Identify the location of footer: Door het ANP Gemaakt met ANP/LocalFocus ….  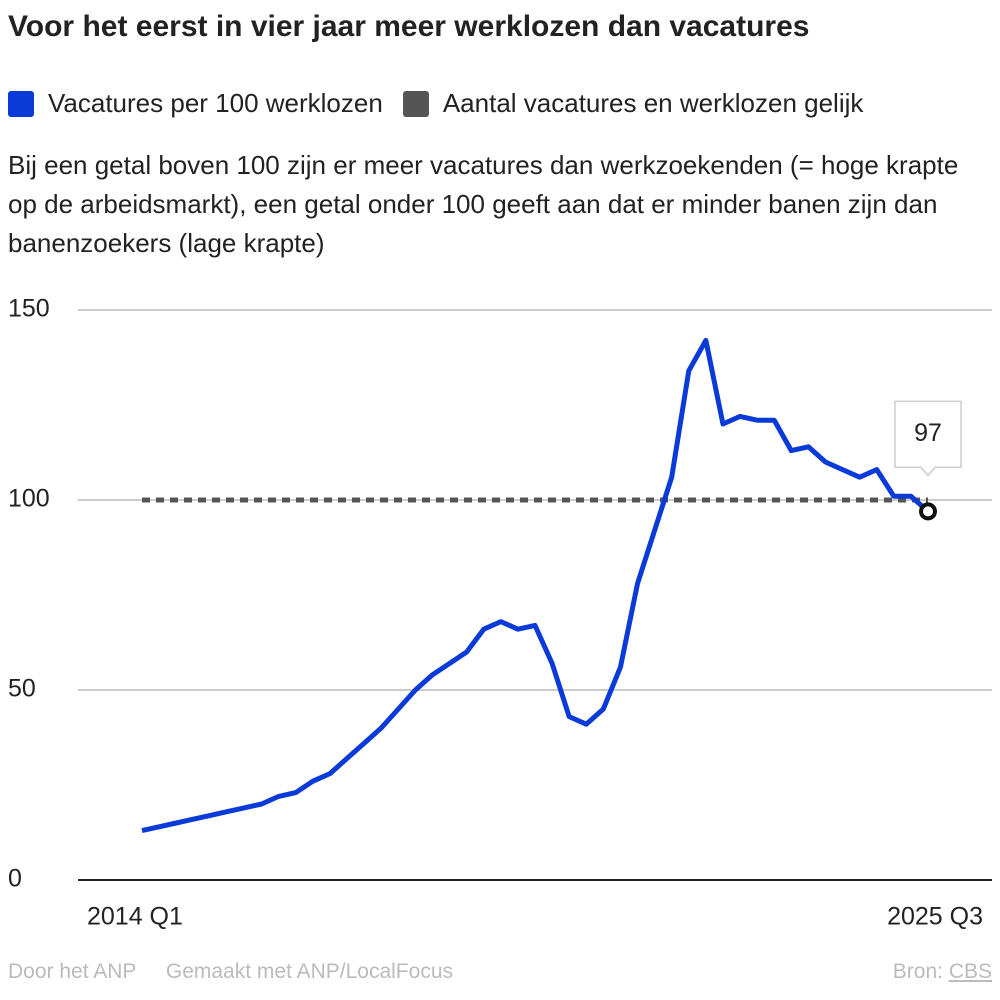
(500, 972).